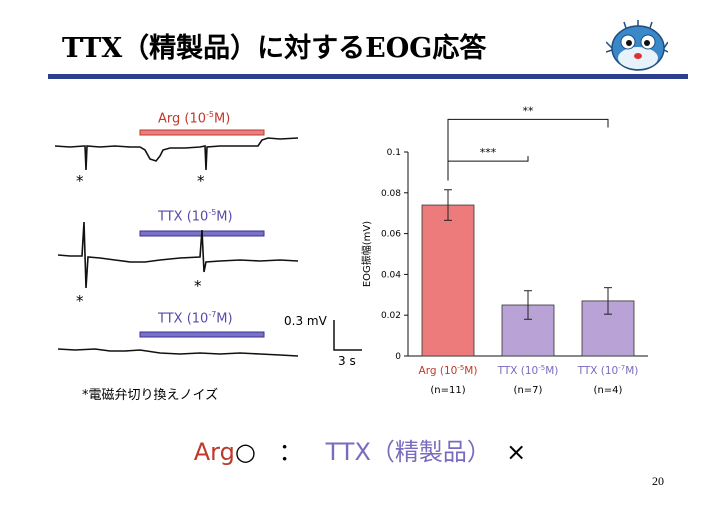 The image size is (720, 509). I want to click on pufferfish-logo-icon, so click(637, 45).